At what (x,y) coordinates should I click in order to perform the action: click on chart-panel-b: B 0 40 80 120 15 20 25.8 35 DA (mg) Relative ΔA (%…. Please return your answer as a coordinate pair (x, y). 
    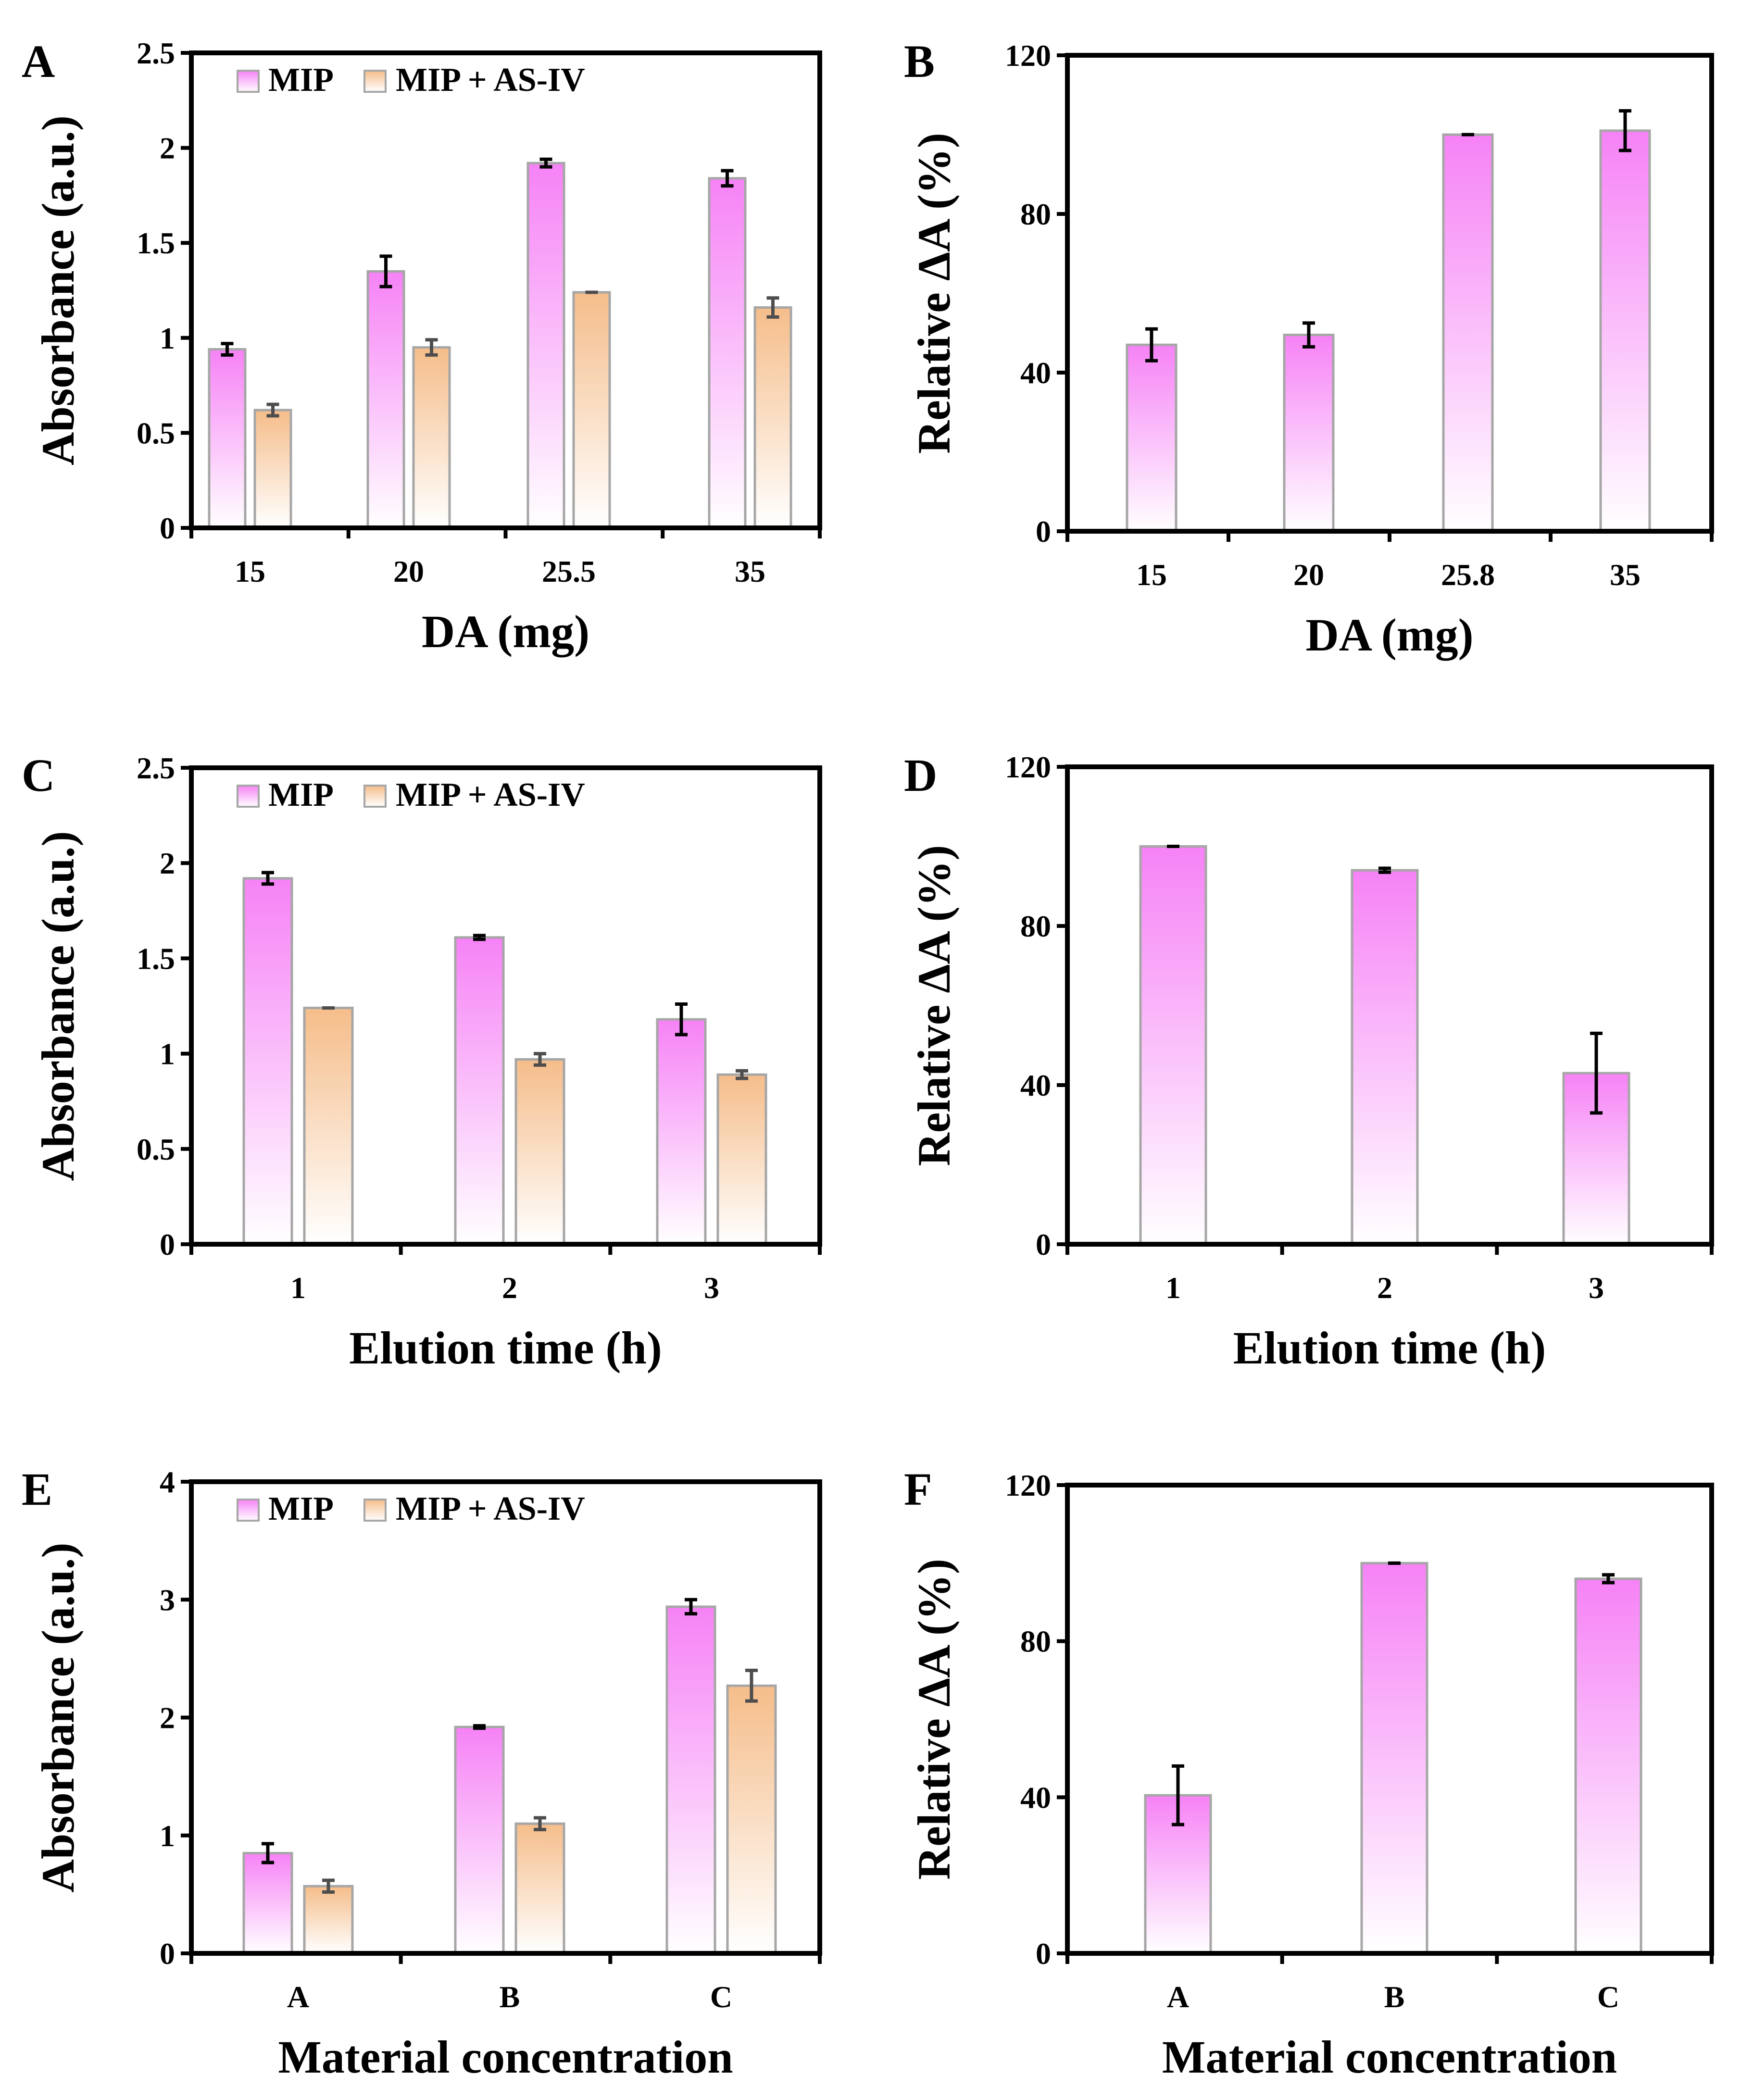
    Looking at the image, I should click on (1309, 348).